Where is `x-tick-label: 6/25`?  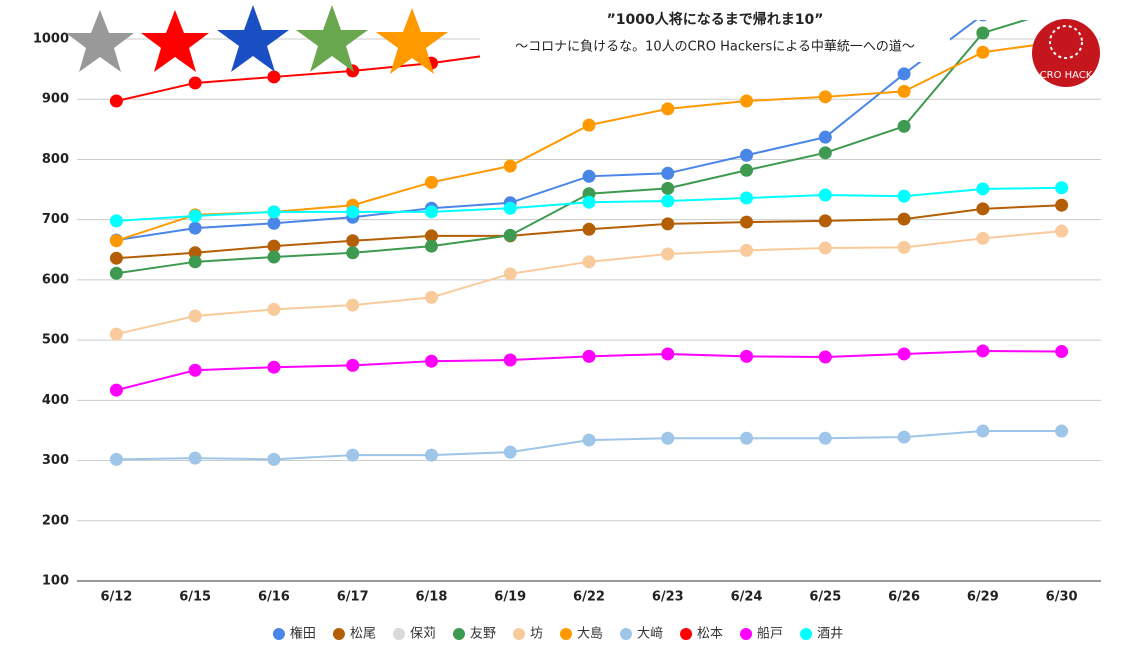 x-tick-label: 6/25 is located at coordinates (825, 597).